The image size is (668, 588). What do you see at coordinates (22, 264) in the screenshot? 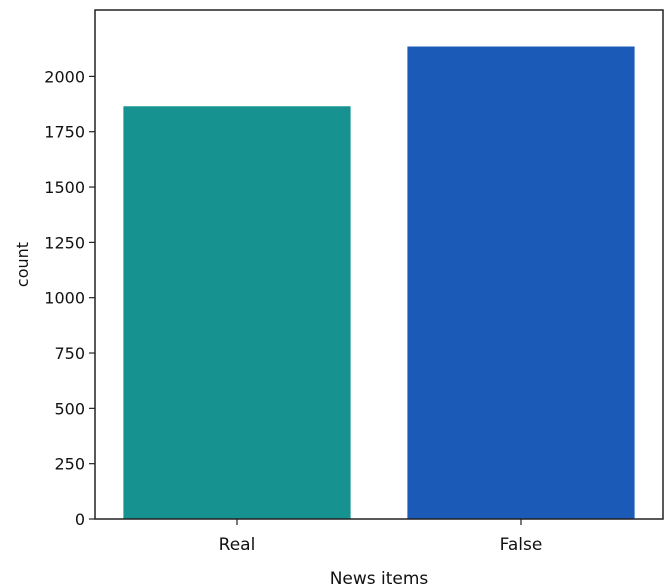
I see `y-axis-label: count` at bounding box center [22, 264].